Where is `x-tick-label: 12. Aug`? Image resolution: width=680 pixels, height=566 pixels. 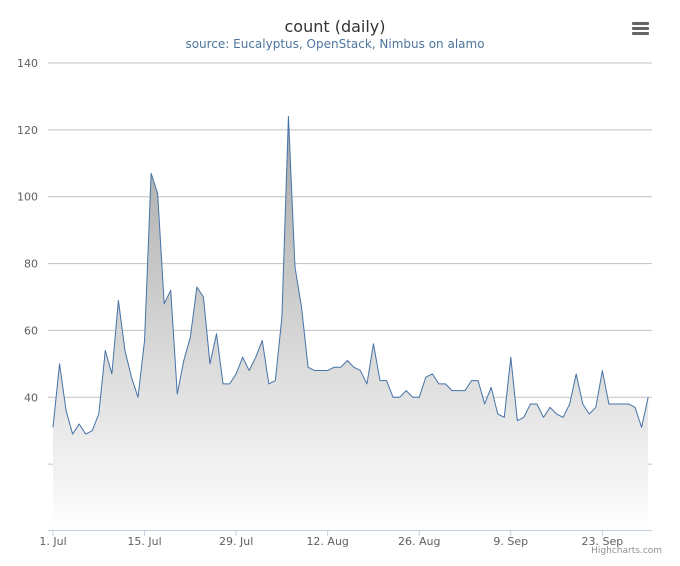
x-tick-label: 12. Aug is located at coordinates (327, 541).